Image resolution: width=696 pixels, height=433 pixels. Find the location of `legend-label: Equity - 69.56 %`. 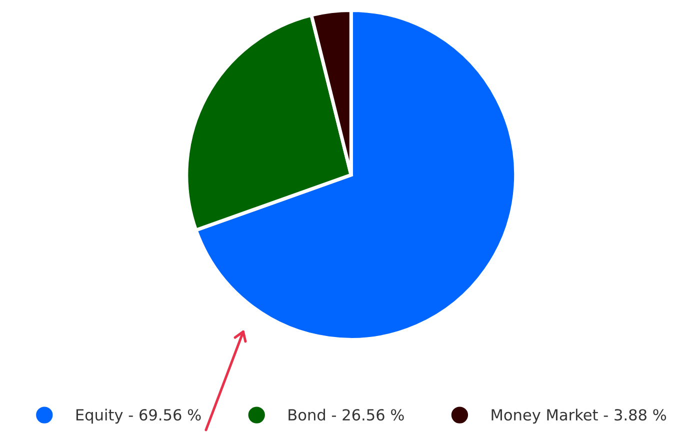

legend-label: Equity - 69.56 % is located at coordinates (138, 416).